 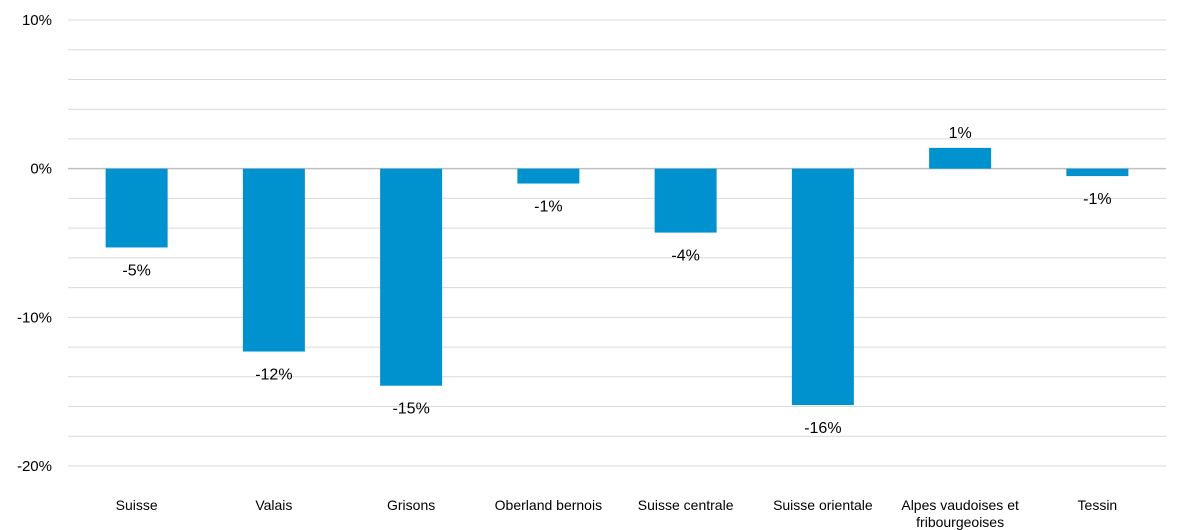 I want to click on category-label: Grisons, so click(x=411, y=505).